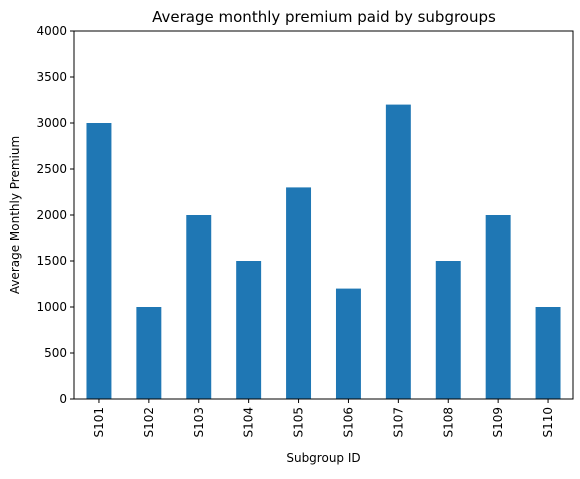  I want to click on y-tick-label: 1500, so click(51, 261).